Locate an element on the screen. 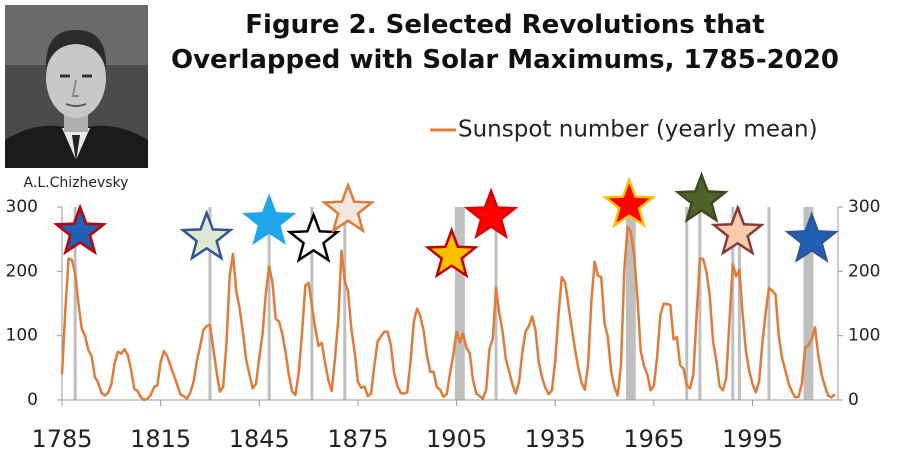  y-tick-label: 100 is located at coordinates (22, 336).